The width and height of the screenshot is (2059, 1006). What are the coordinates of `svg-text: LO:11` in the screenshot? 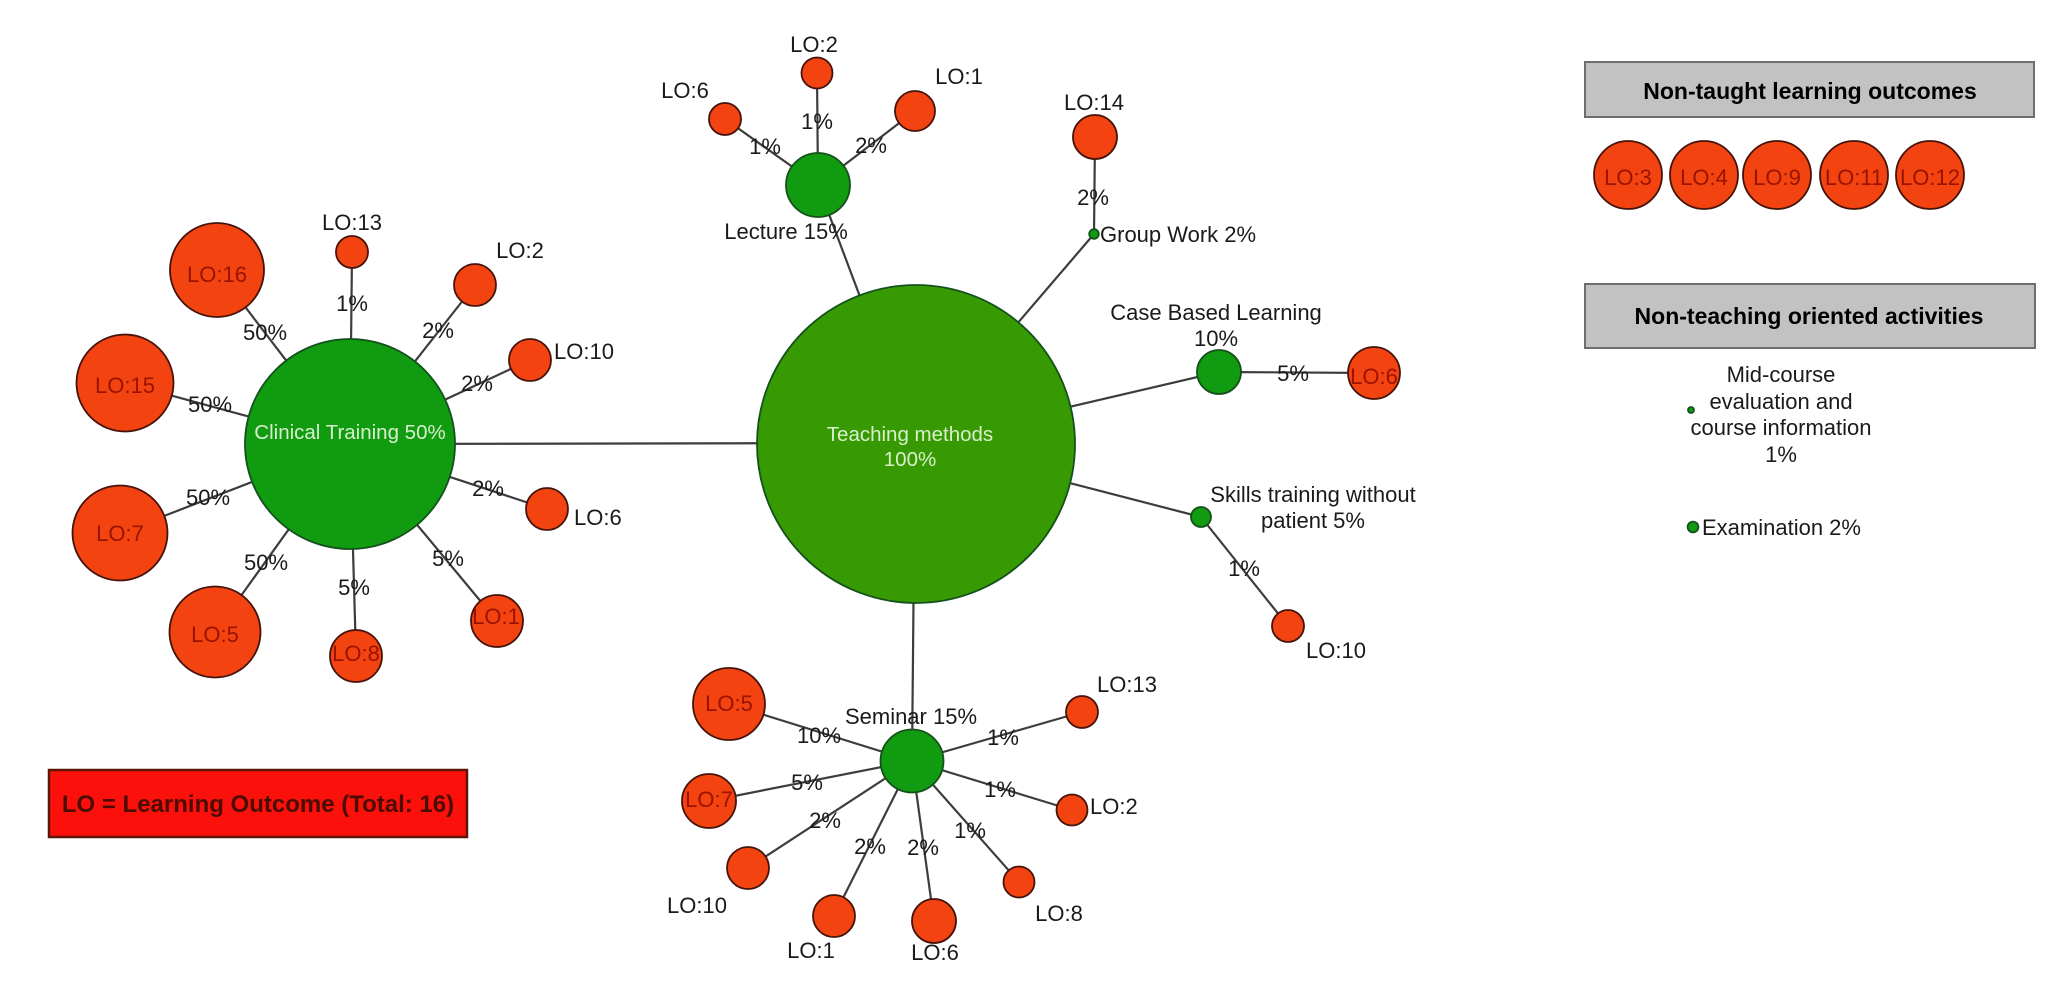 It's located at (1854, 177).